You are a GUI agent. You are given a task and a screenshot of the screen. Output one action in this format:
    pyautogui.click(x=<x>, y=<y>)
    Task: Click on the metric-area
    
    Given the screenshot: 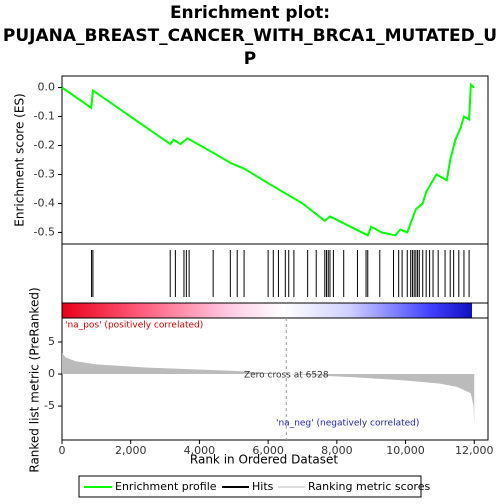 What is the action you would take?
    pyautogui.click(x=268, y=389)
    